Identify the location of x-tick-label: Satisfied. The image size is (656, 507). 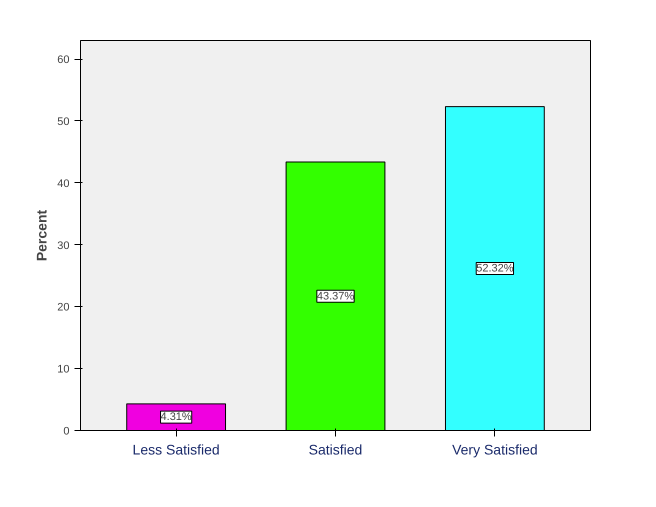
(335, 450).